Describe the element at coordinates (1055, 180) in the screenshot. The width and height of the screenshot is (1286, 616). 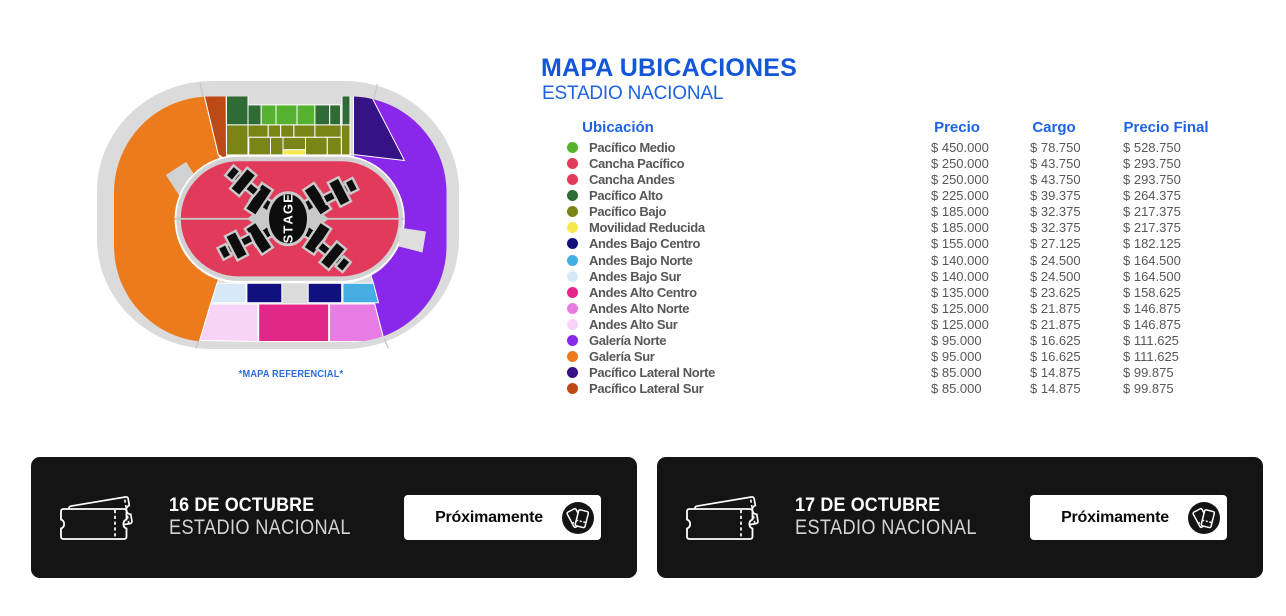
I see `charge-value: $ 43.750` at that location.